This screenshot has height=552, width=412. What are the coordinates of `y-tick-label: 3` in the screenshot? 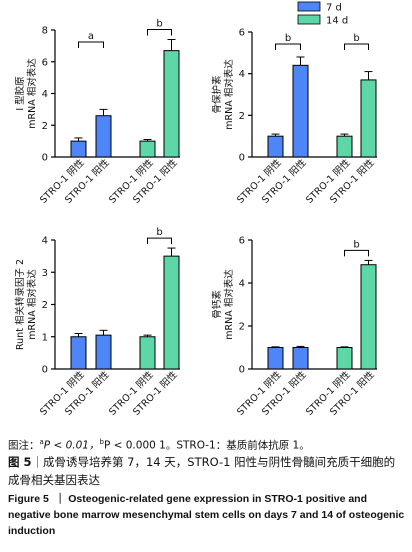 It's located at (45, 273).